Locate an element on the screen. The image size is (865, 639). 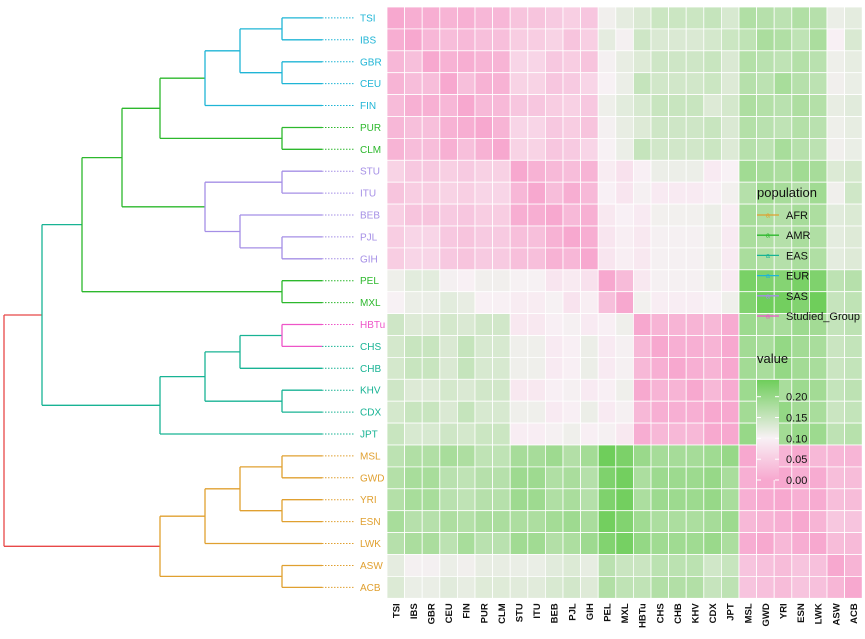
value-colorbar is located at coordinates (768, 430).